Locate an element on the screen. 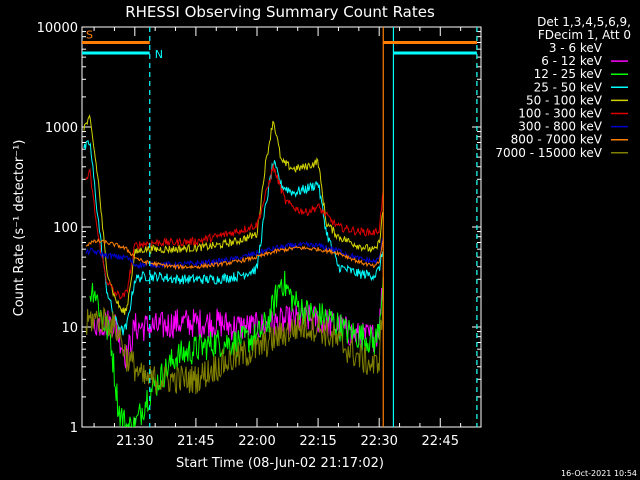  legend-label: 300 - 800 keV is located at coordinates (560, 127).